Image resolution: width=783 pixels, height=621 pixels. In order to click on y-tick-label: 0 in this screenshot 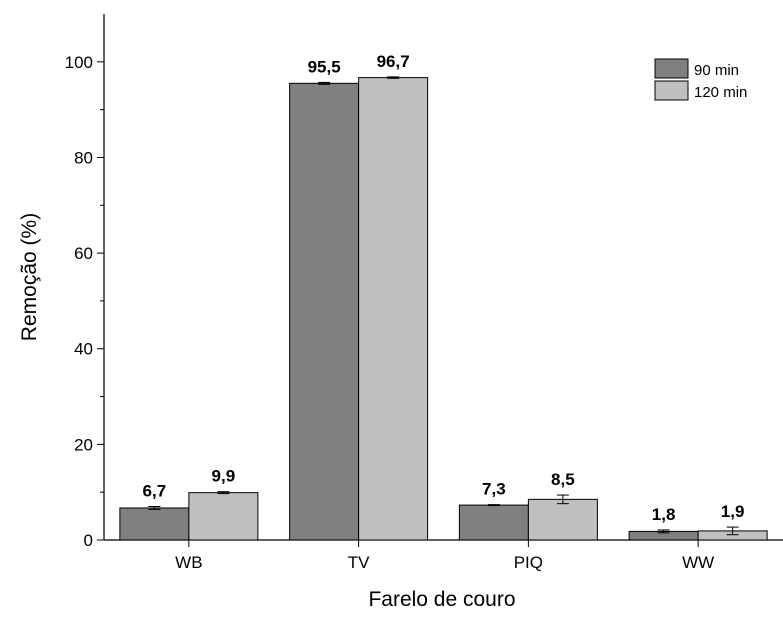, I will do `click(88, 540)`.